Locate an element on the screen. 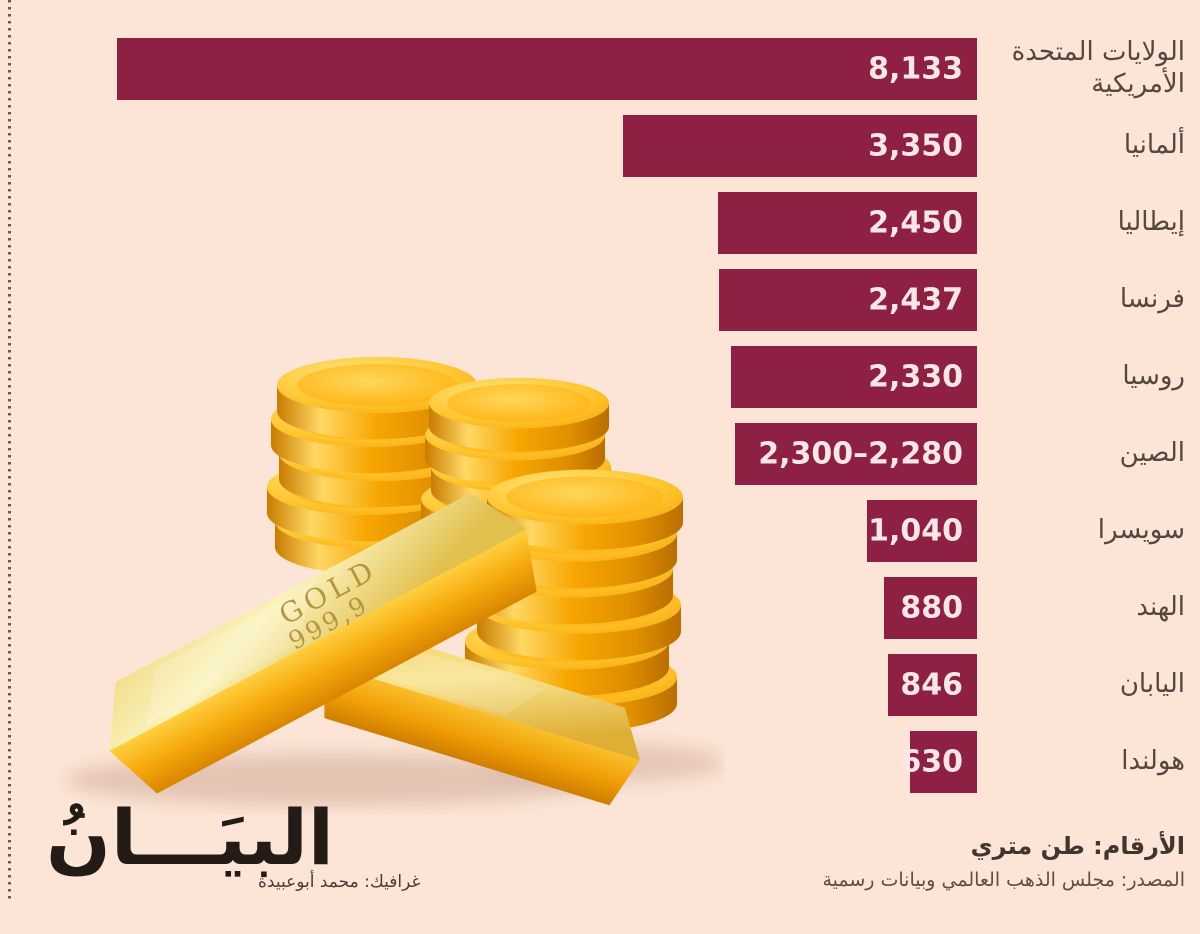 This screenshot has width=1200, height=934. chart-row: الولايات المتحدة الأمريكية 8,133 is located at coordinates (598, 68).